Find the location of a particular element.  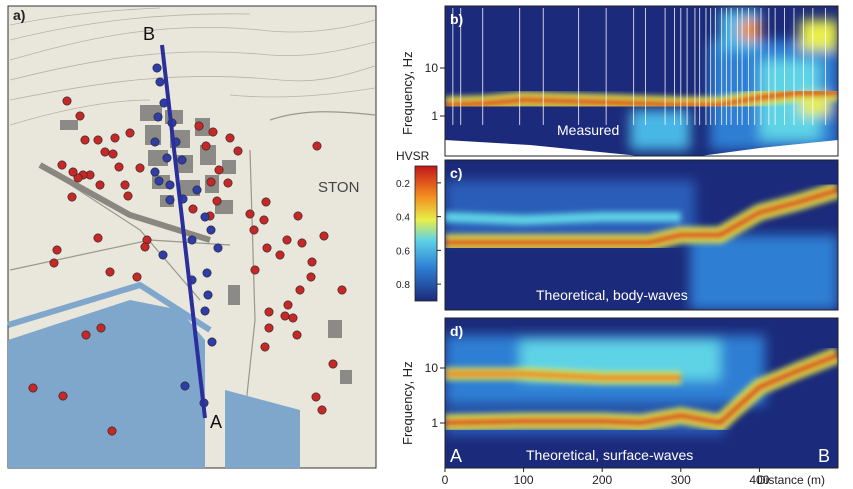

map-contours is located at coordinates (192, 66).